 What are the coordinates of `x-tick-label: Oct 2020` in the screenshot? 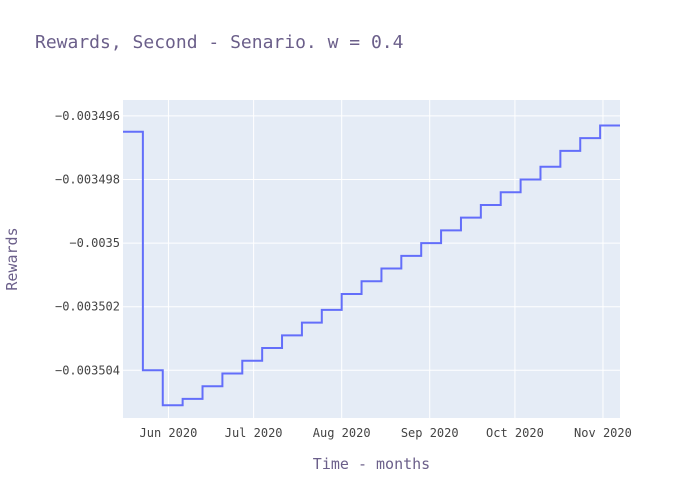 It's located at (515, 433).